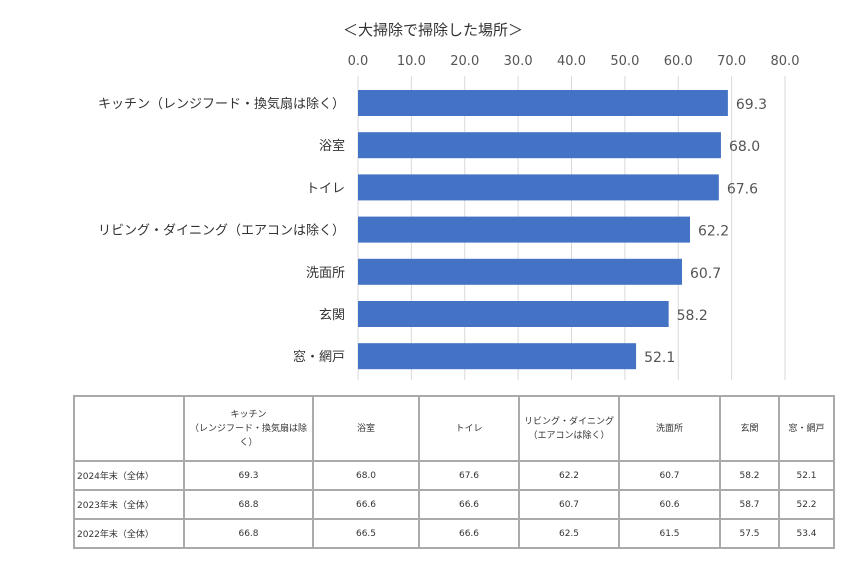  I want to click on table-row: 2024年末（全体） 69.3 68.0 67.6 62.2 60.7 58.2 52.1, so click(454, 475).